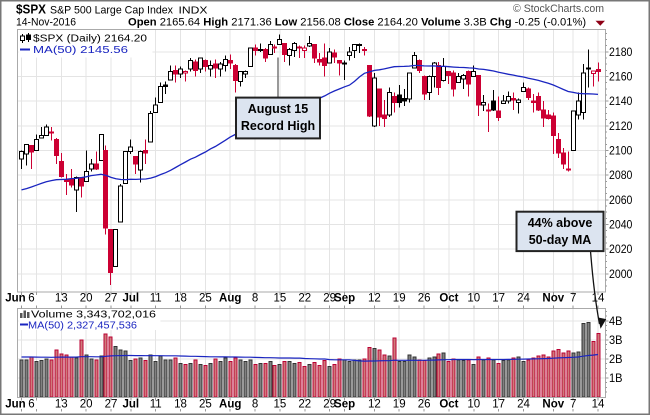 Image resolution: width=650 pixels, height=420 pixels. I want to click on svg-text: 2B, so click(616, 360).